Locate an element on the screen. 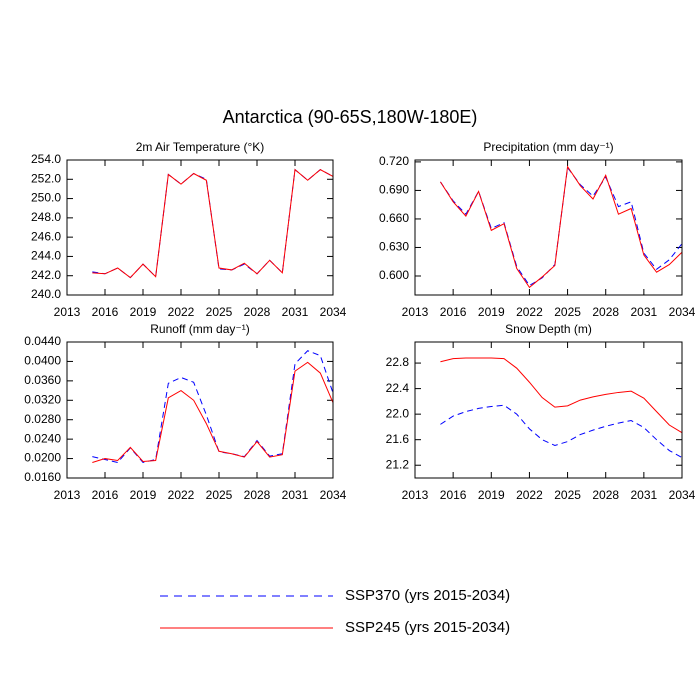 The width and height of the screenshot is (700, 700). y-tick-label: 0.630 is located at coordinates (394, 247).